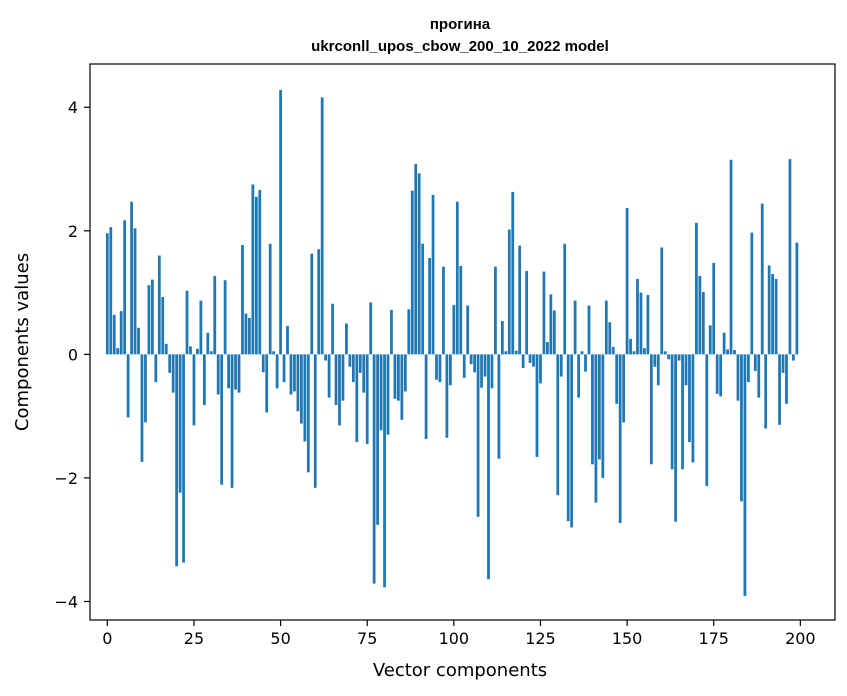 The width and height of the screenshot is (847, 696). I want to click on chart-title: прогина, so click(460, 24).